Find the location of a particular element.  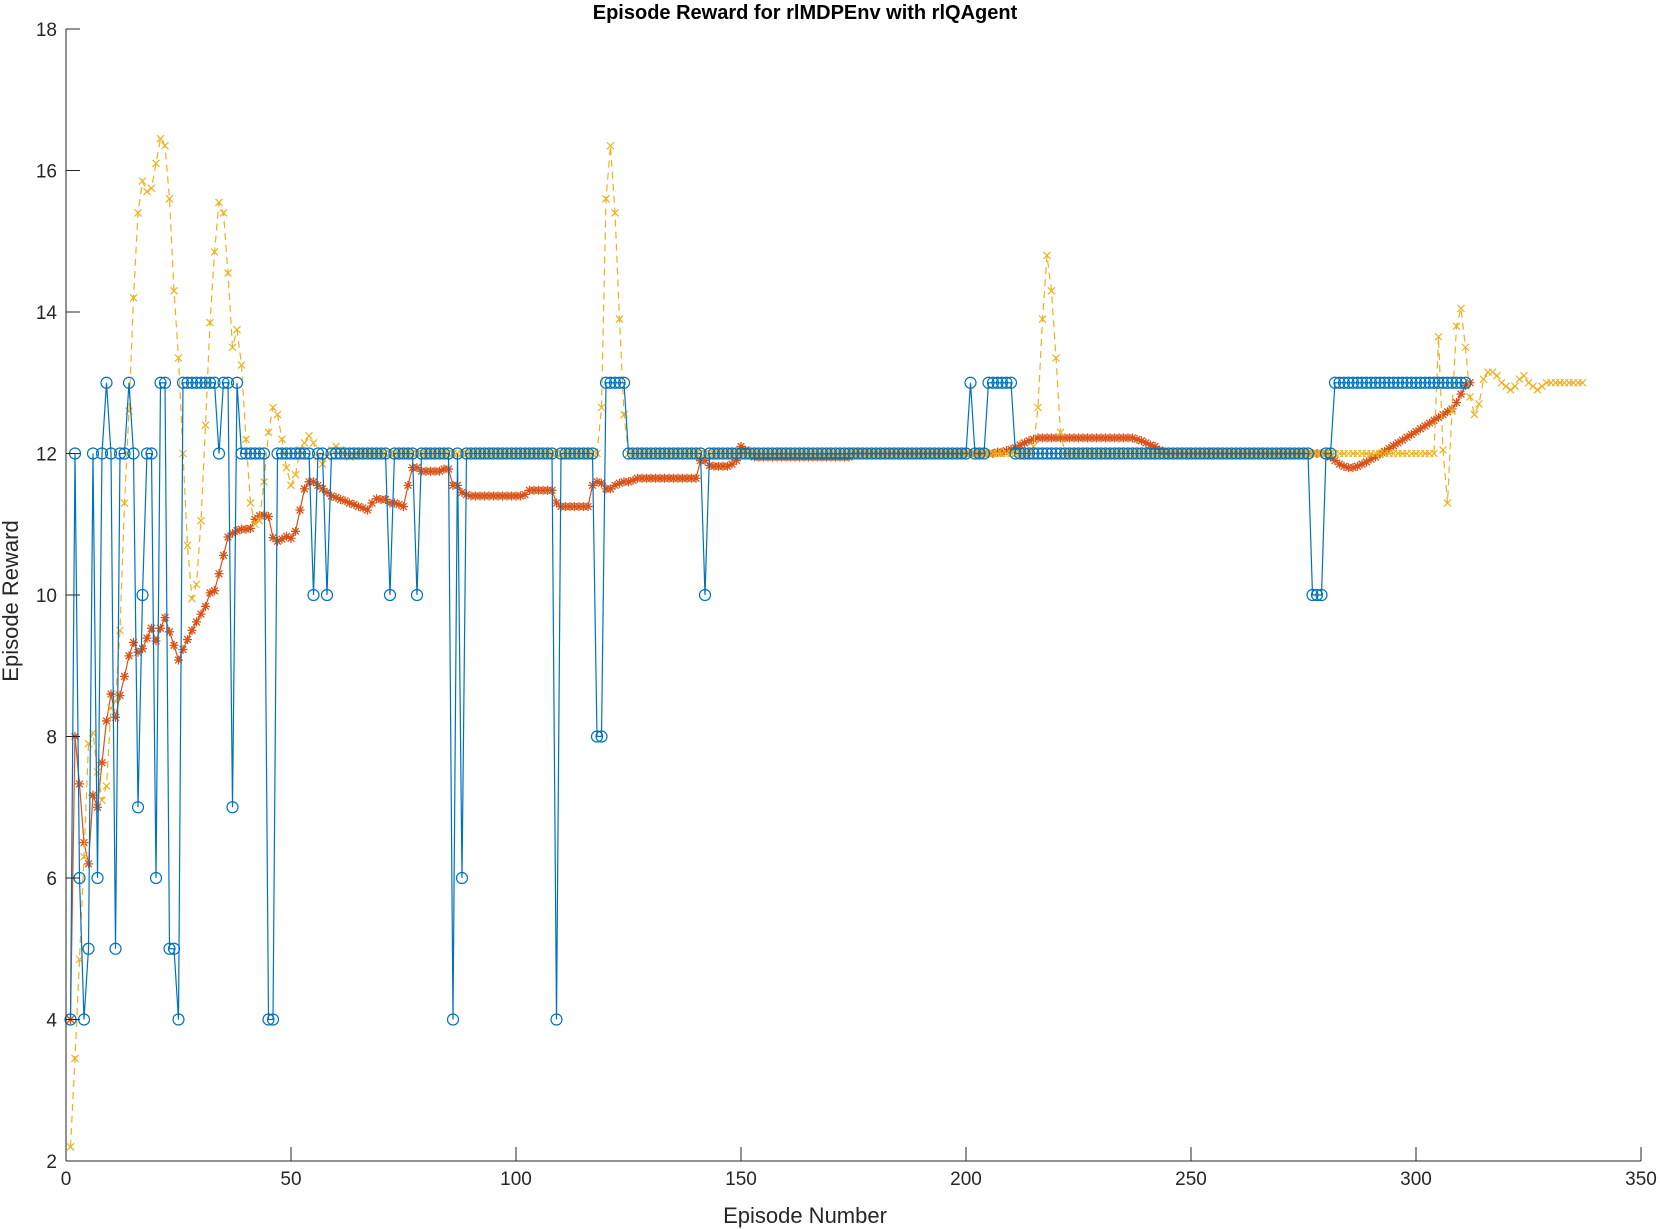

y-tick-label: 2 is located at coordinates (51, 1162).